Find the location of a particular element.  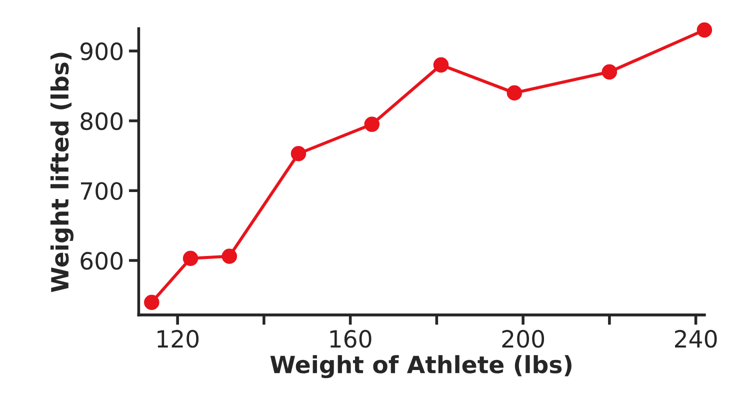

x-tick-label: 200 is located at coordinates (523, 339).